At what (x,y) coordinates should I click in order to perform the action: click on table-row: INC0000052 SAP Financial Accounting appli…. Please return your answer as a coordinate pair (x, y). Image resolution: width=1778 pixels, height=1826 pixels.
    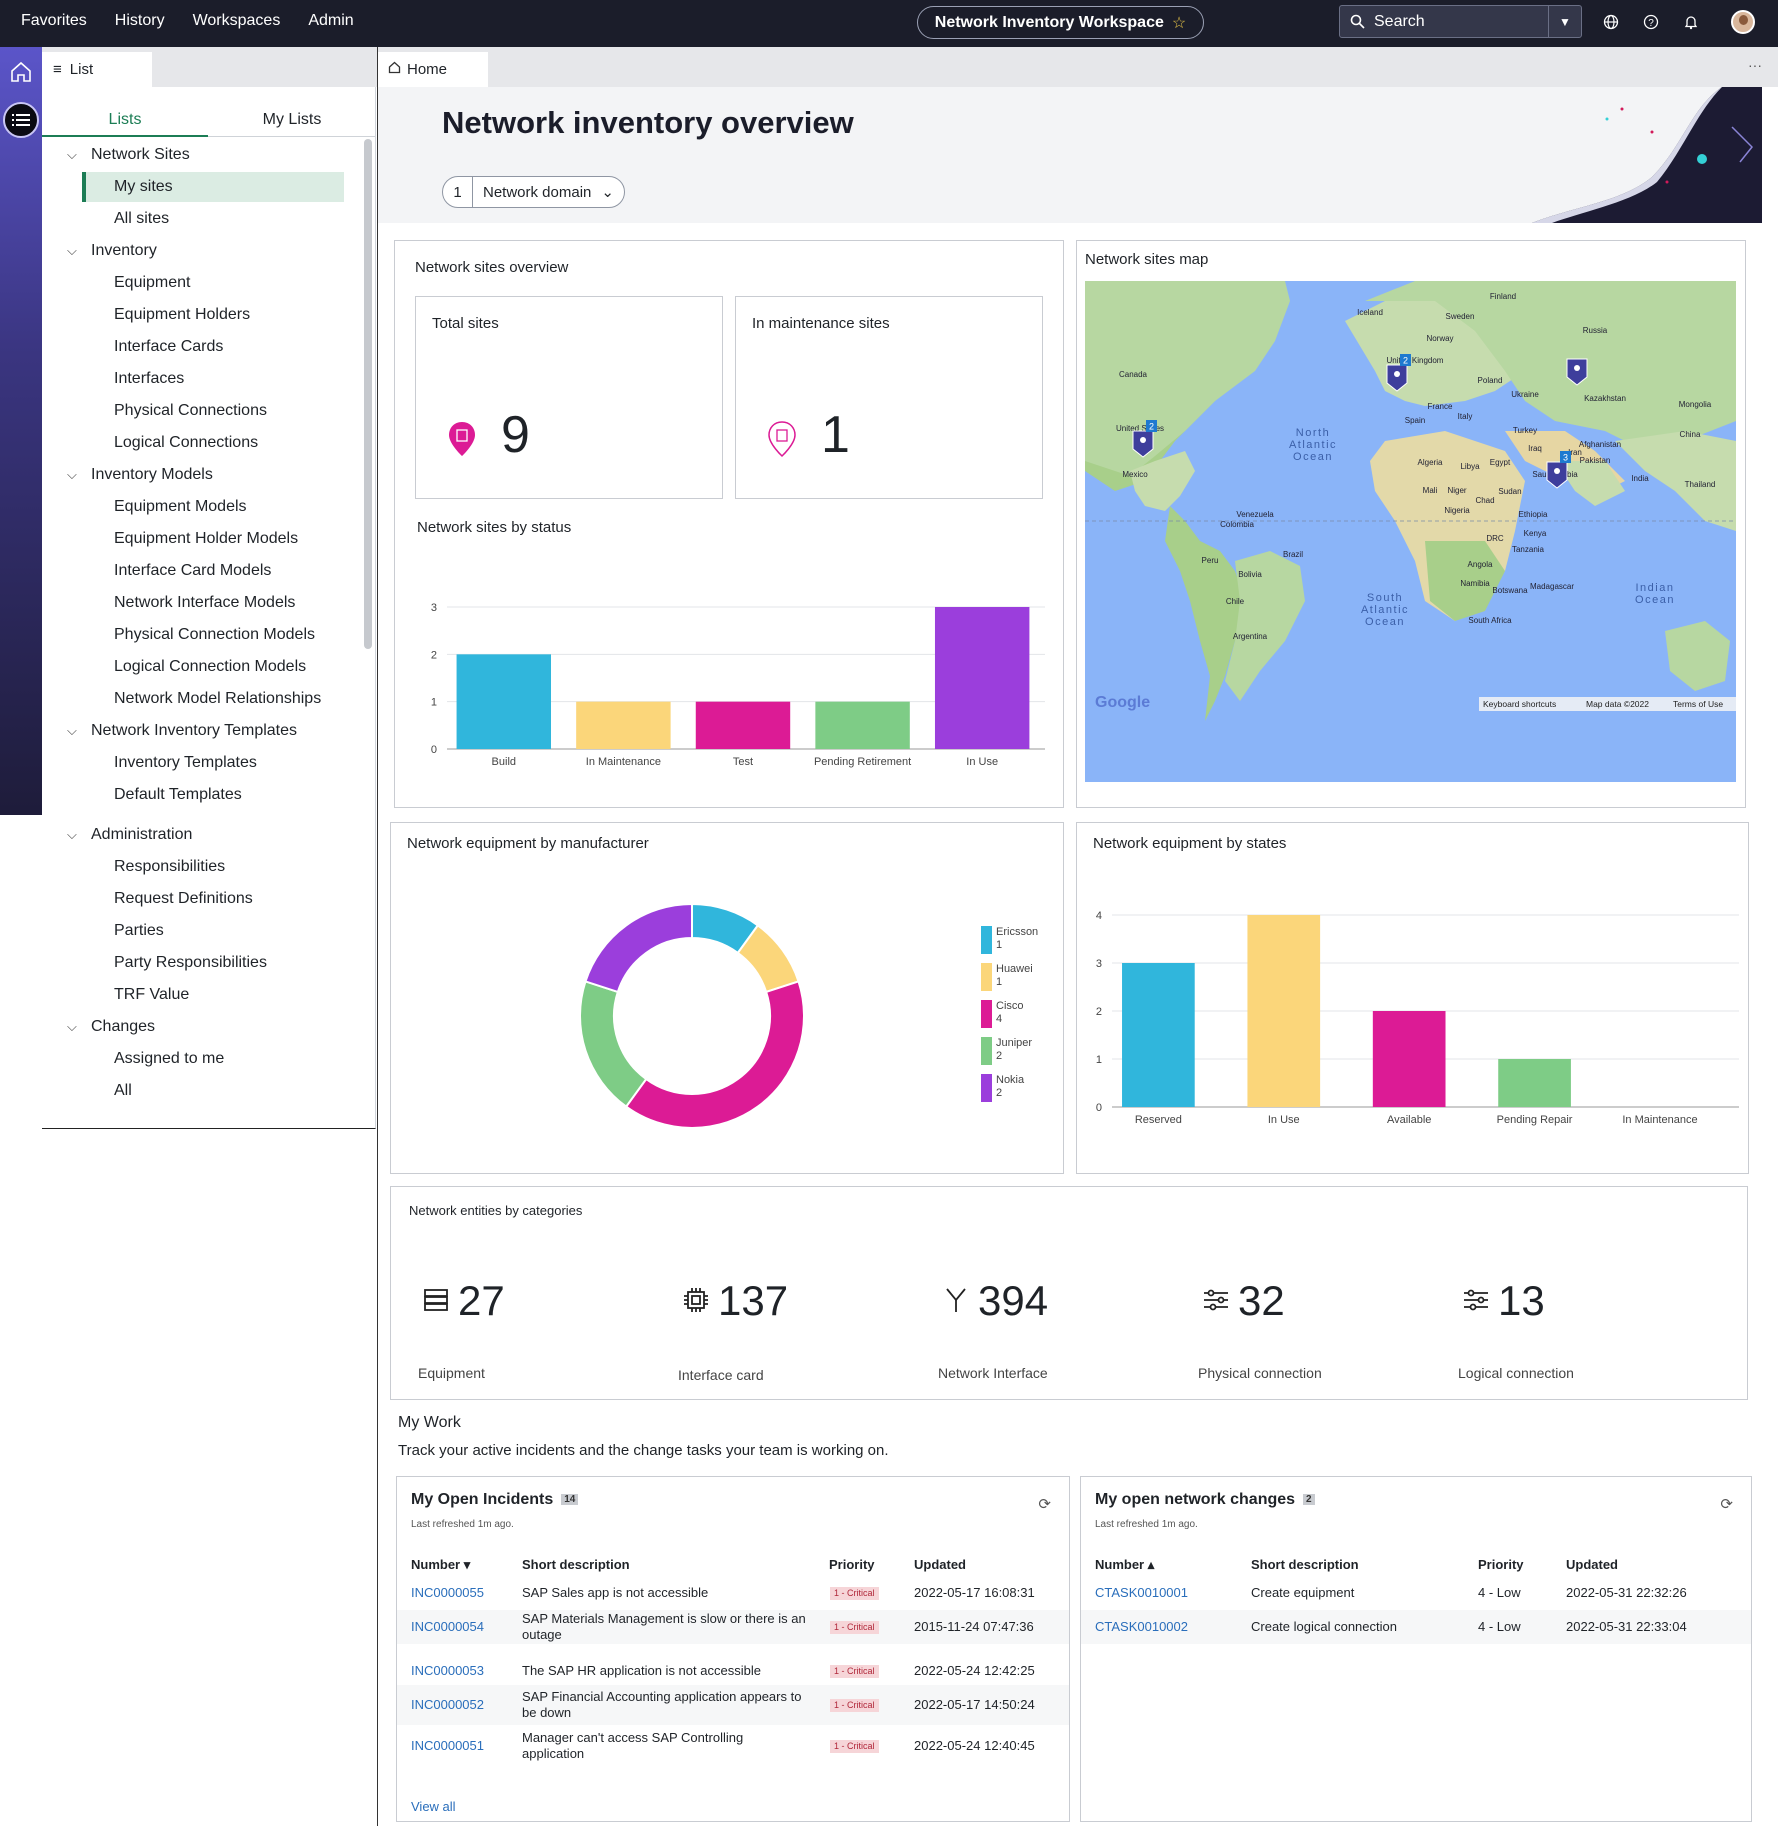
    Looking at the image, I should click on (733, 1705).